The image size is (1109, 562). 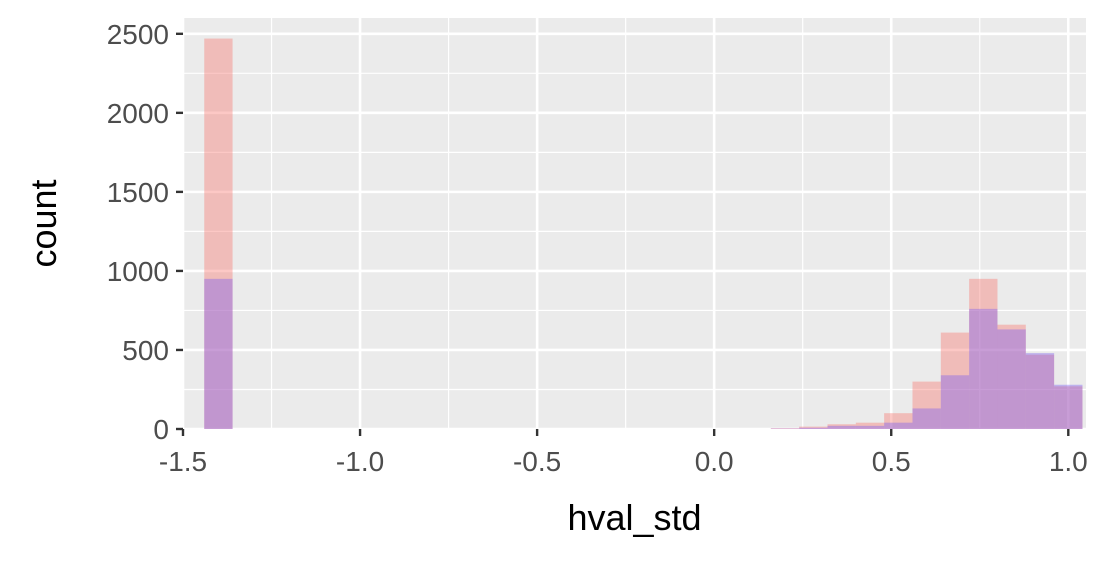 I want to click on y-axis-title: count, so click(x=43, y=223).